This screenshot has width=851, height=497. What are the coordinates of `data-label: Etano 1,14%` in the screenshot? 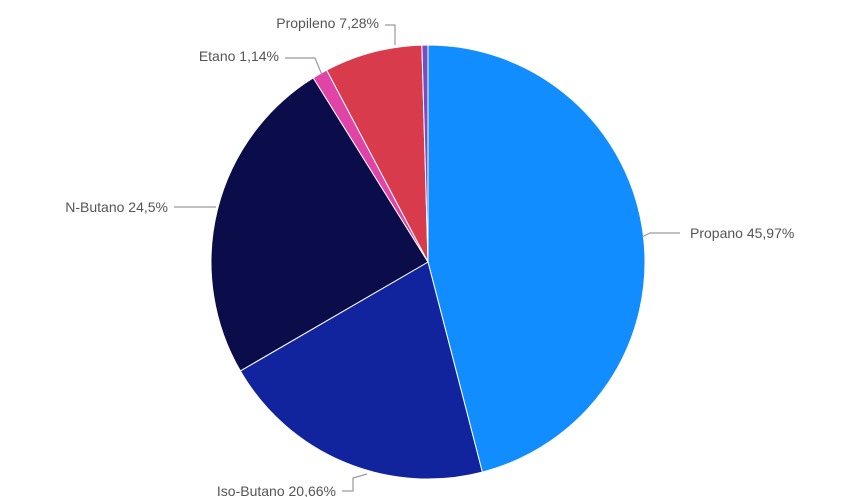 It's located at (239, 56).